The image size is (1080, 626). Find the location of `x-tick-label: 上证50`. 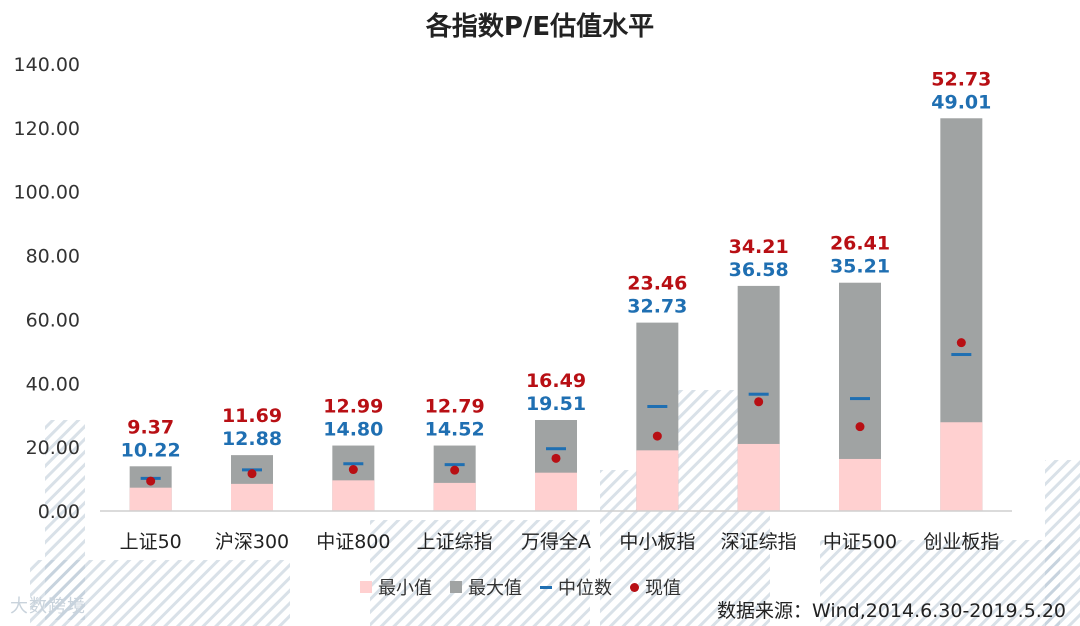

x-tick-label: 上证50 is located at coordinates (151, 542).